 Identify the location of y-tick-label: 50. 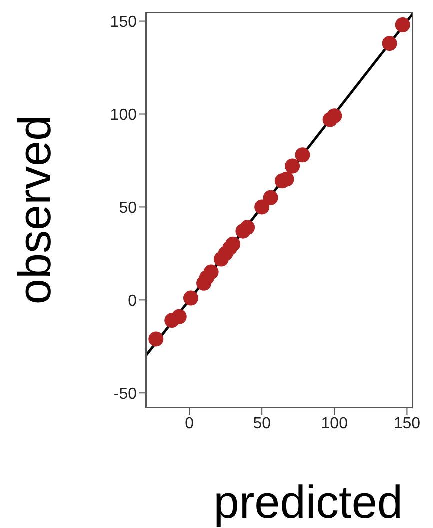
(128, 208).